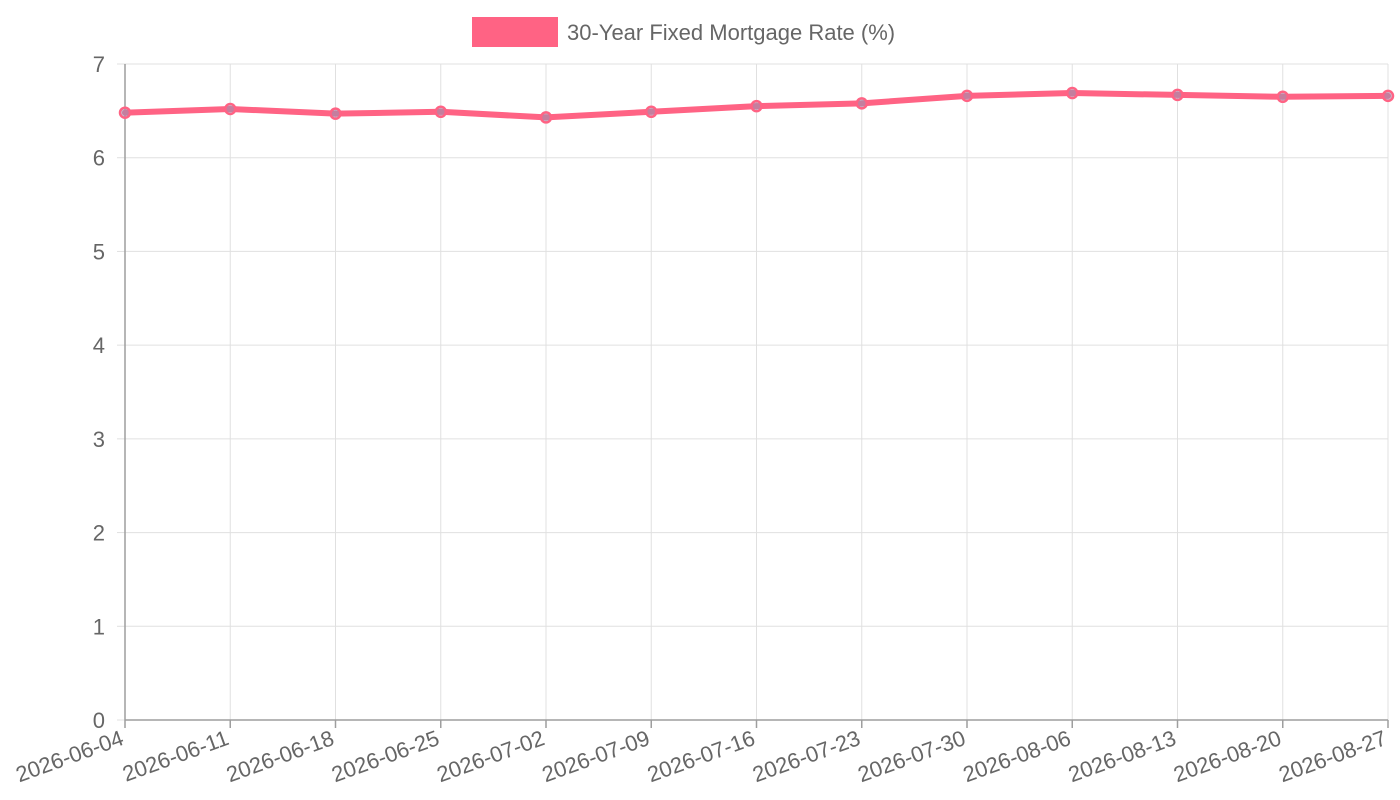 This screenshot has height=800, width=1400. What do you see at coordinates (596, 756) in the screenshot?
I see `x-tick-label: 2026-07-09` at bounding box center [596, 756].